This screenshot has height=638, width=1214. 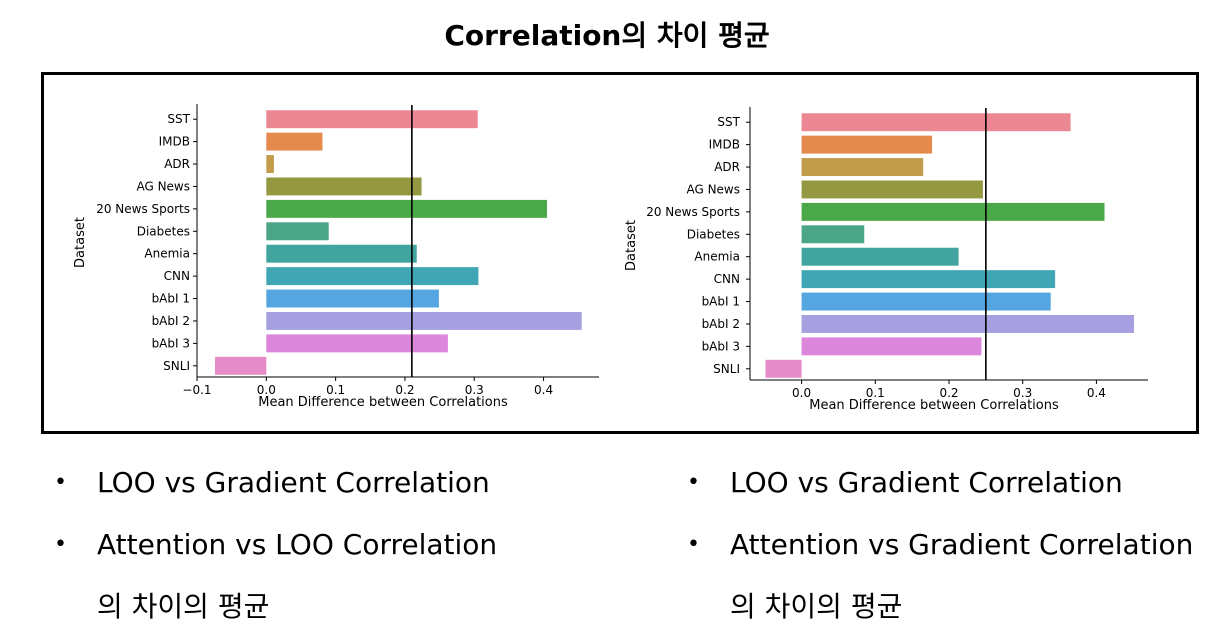 What do you see at coordinates (607, 35) in the screenshot?
I see `page-title: Correlation의 차이 평균` at bounding box center [607, 35].